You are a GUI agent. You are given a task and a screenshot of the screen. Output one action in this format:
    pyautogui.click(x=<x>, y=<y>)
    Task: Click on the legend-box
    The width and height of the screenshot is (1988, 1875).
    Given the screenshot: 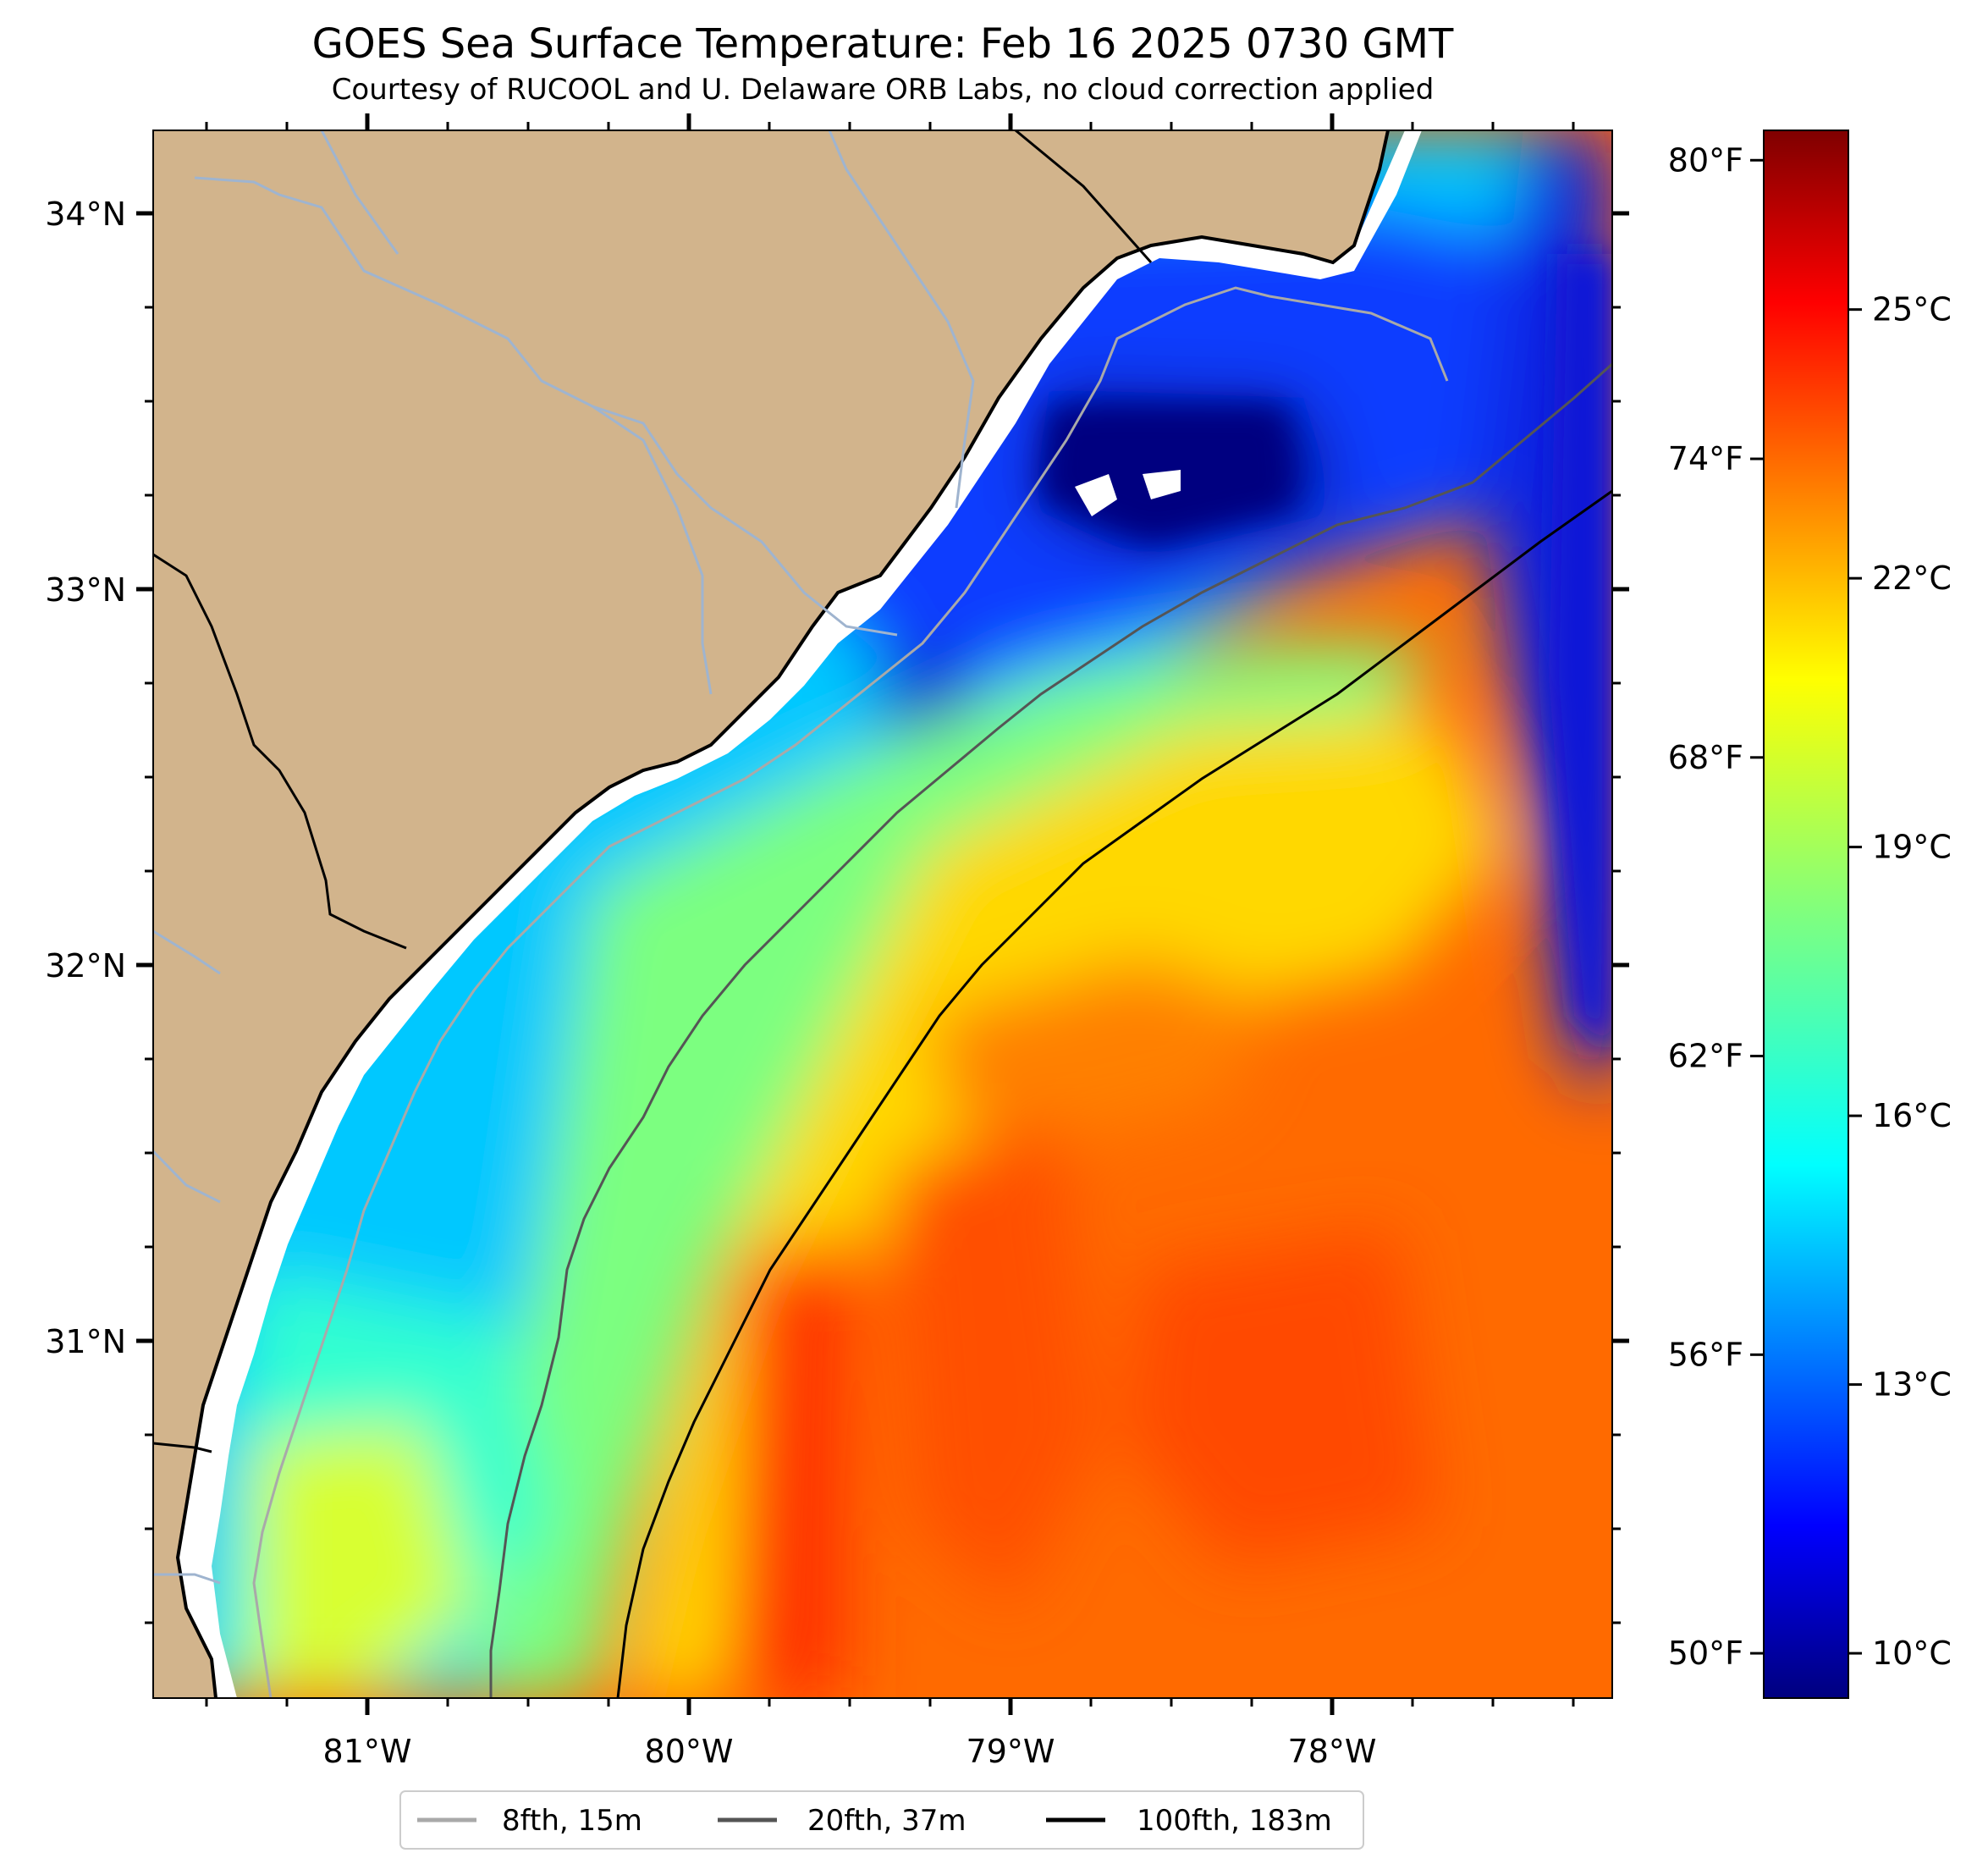 What is the action you would take?
    pyautogui.click(x=881, y=1820)
    